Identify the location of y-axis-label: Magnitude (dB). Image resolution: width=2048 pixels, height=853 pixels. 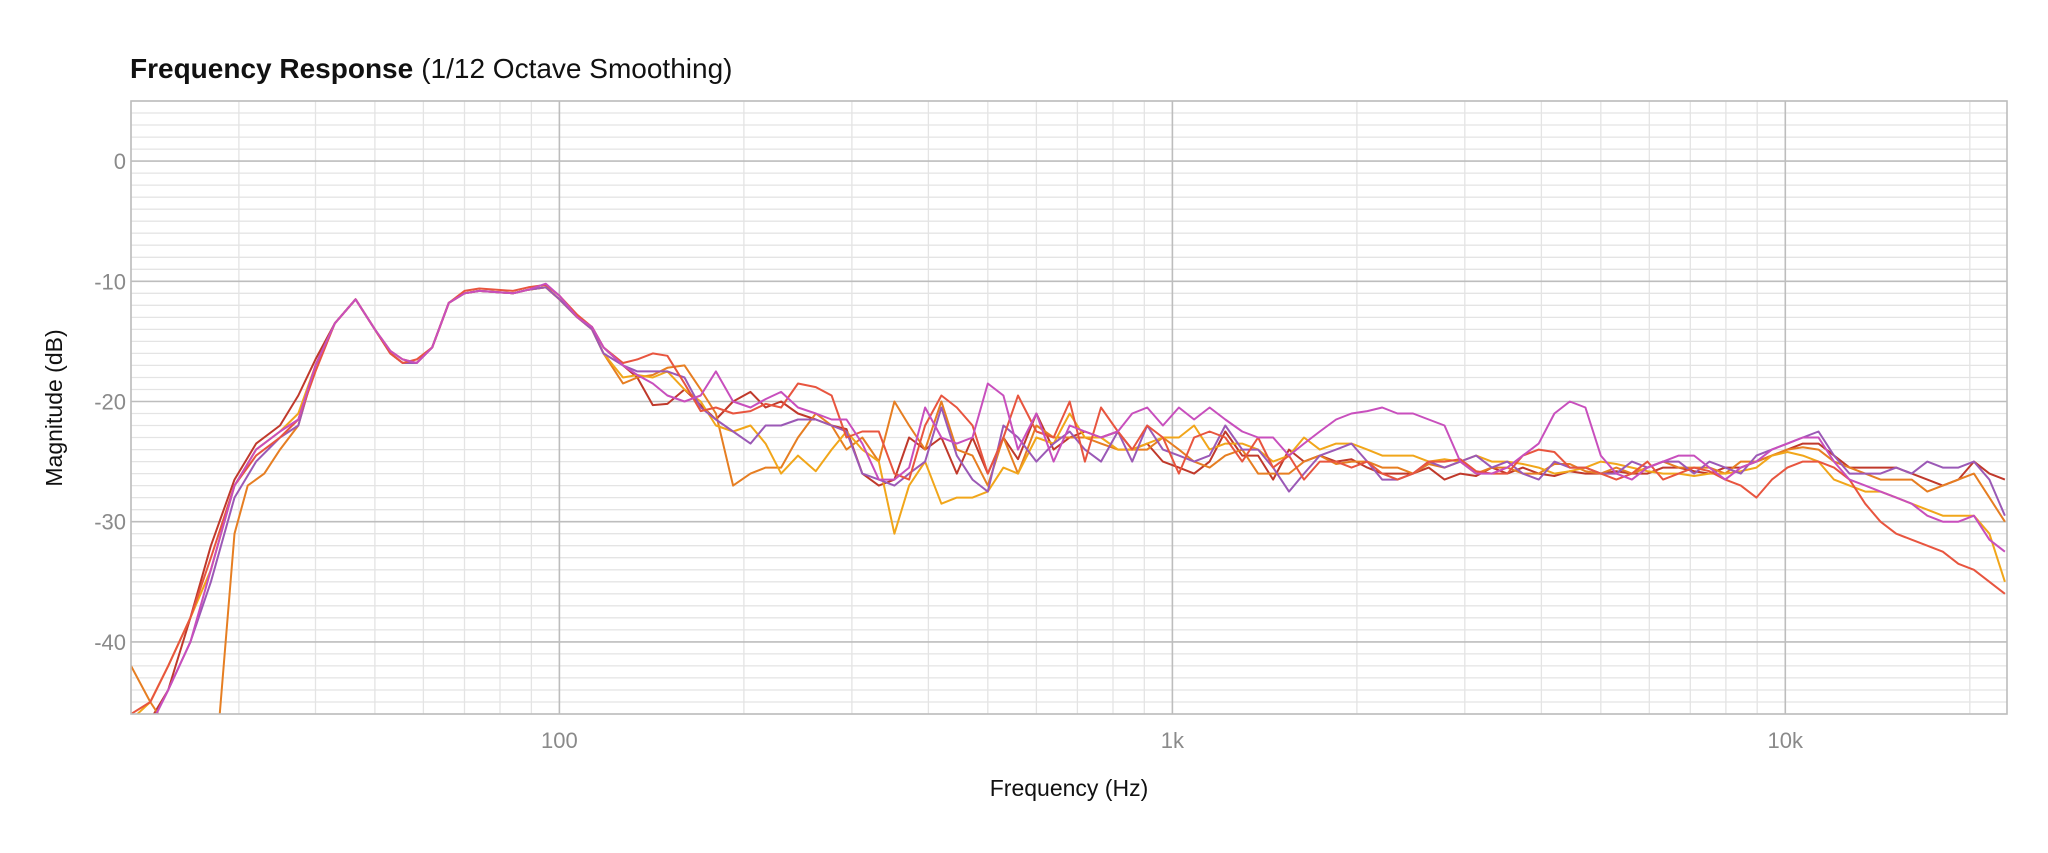
(54, 407).